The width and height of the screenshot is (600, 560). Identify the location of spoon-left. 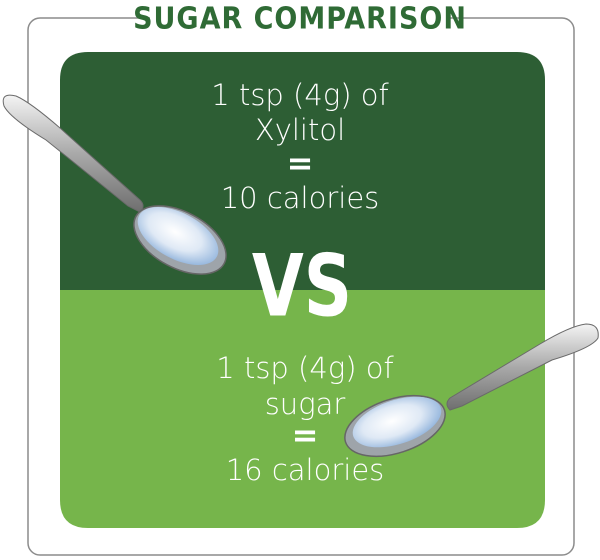
(114, 184).